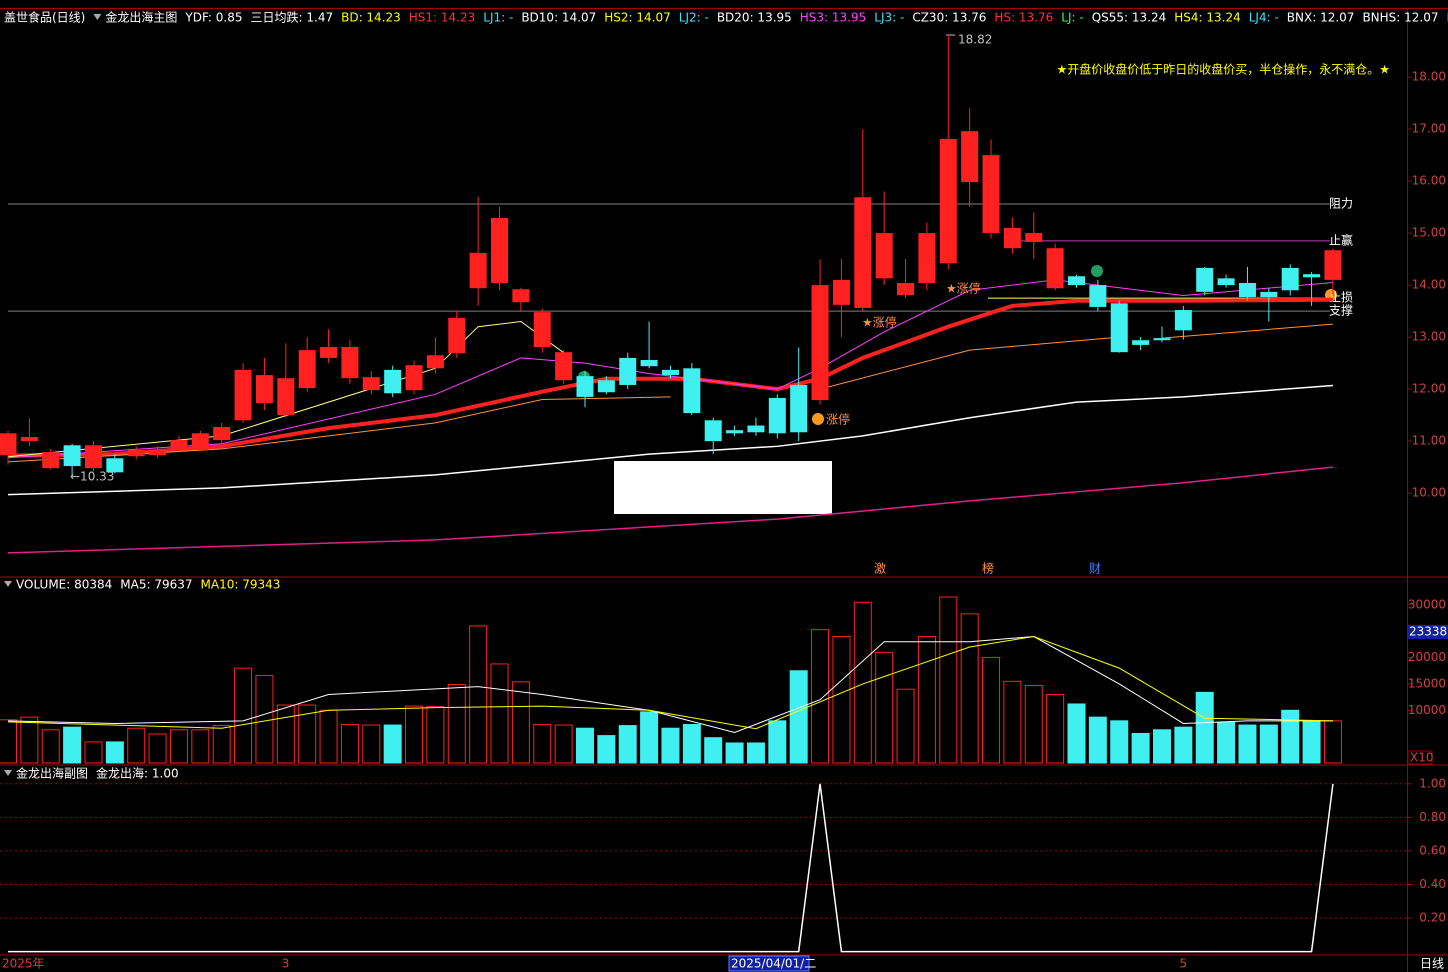  What do you see at coordinates (156, 585) in the screenshot?
I see `legend-item: MA5: 79637` at bounding box center [156, 585].